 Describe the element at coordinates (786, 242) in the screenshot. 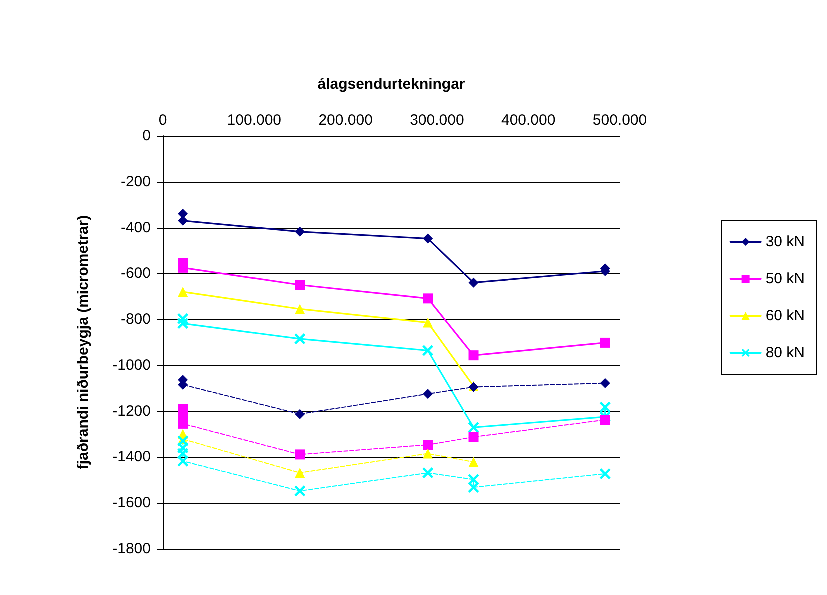

I see `legend-label: 30 kN` at that location.